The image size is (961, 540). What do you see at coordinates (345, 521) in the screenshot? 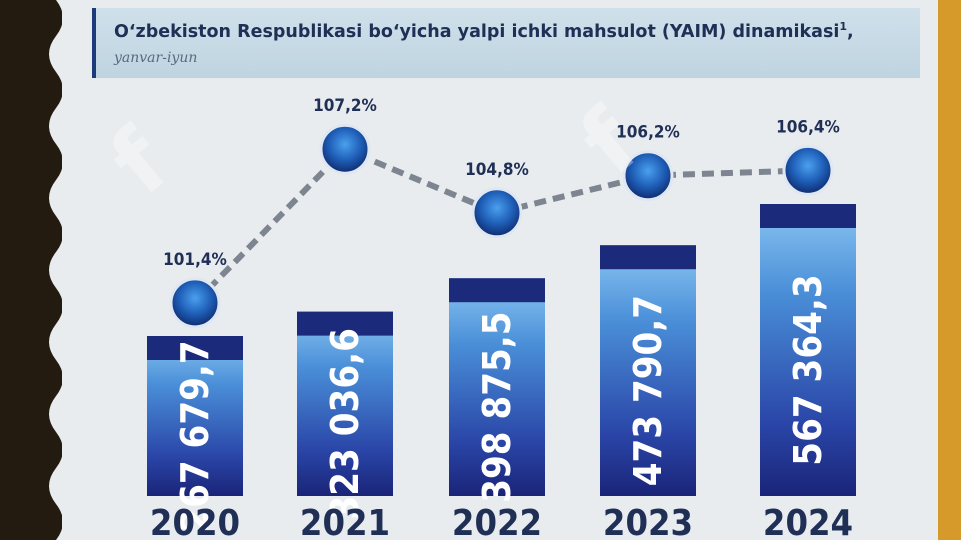
I see `x-tick-label: 2021` at bounding box center [345, 521].